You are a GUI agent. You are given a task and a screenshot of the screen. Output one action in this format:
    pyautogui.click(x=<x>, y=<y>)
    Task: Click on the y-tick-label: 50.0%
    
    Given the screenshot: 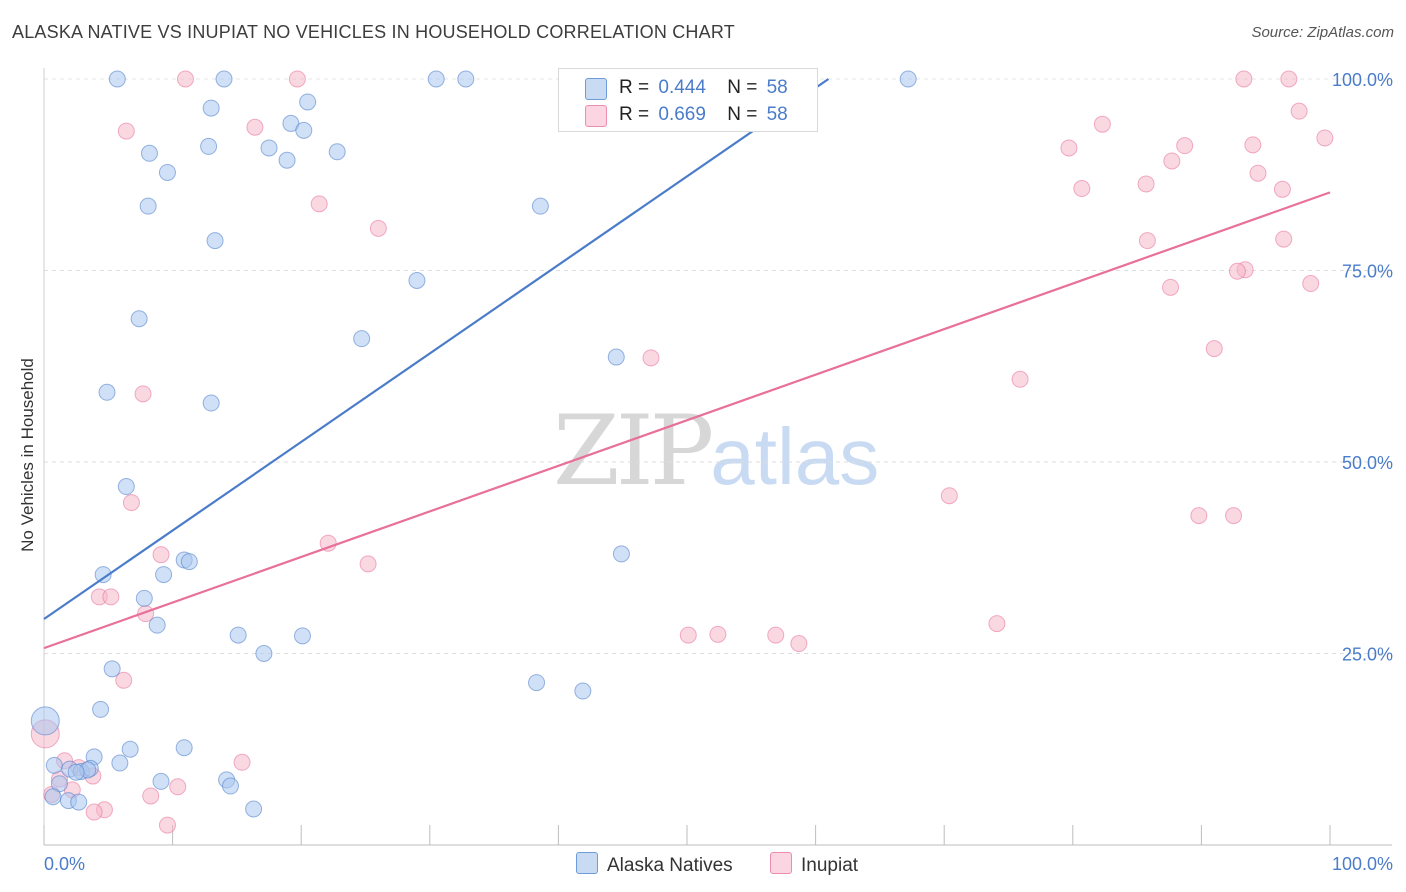 What is the action you would take?
    pyautogui.click(x=1367, y=463)
    